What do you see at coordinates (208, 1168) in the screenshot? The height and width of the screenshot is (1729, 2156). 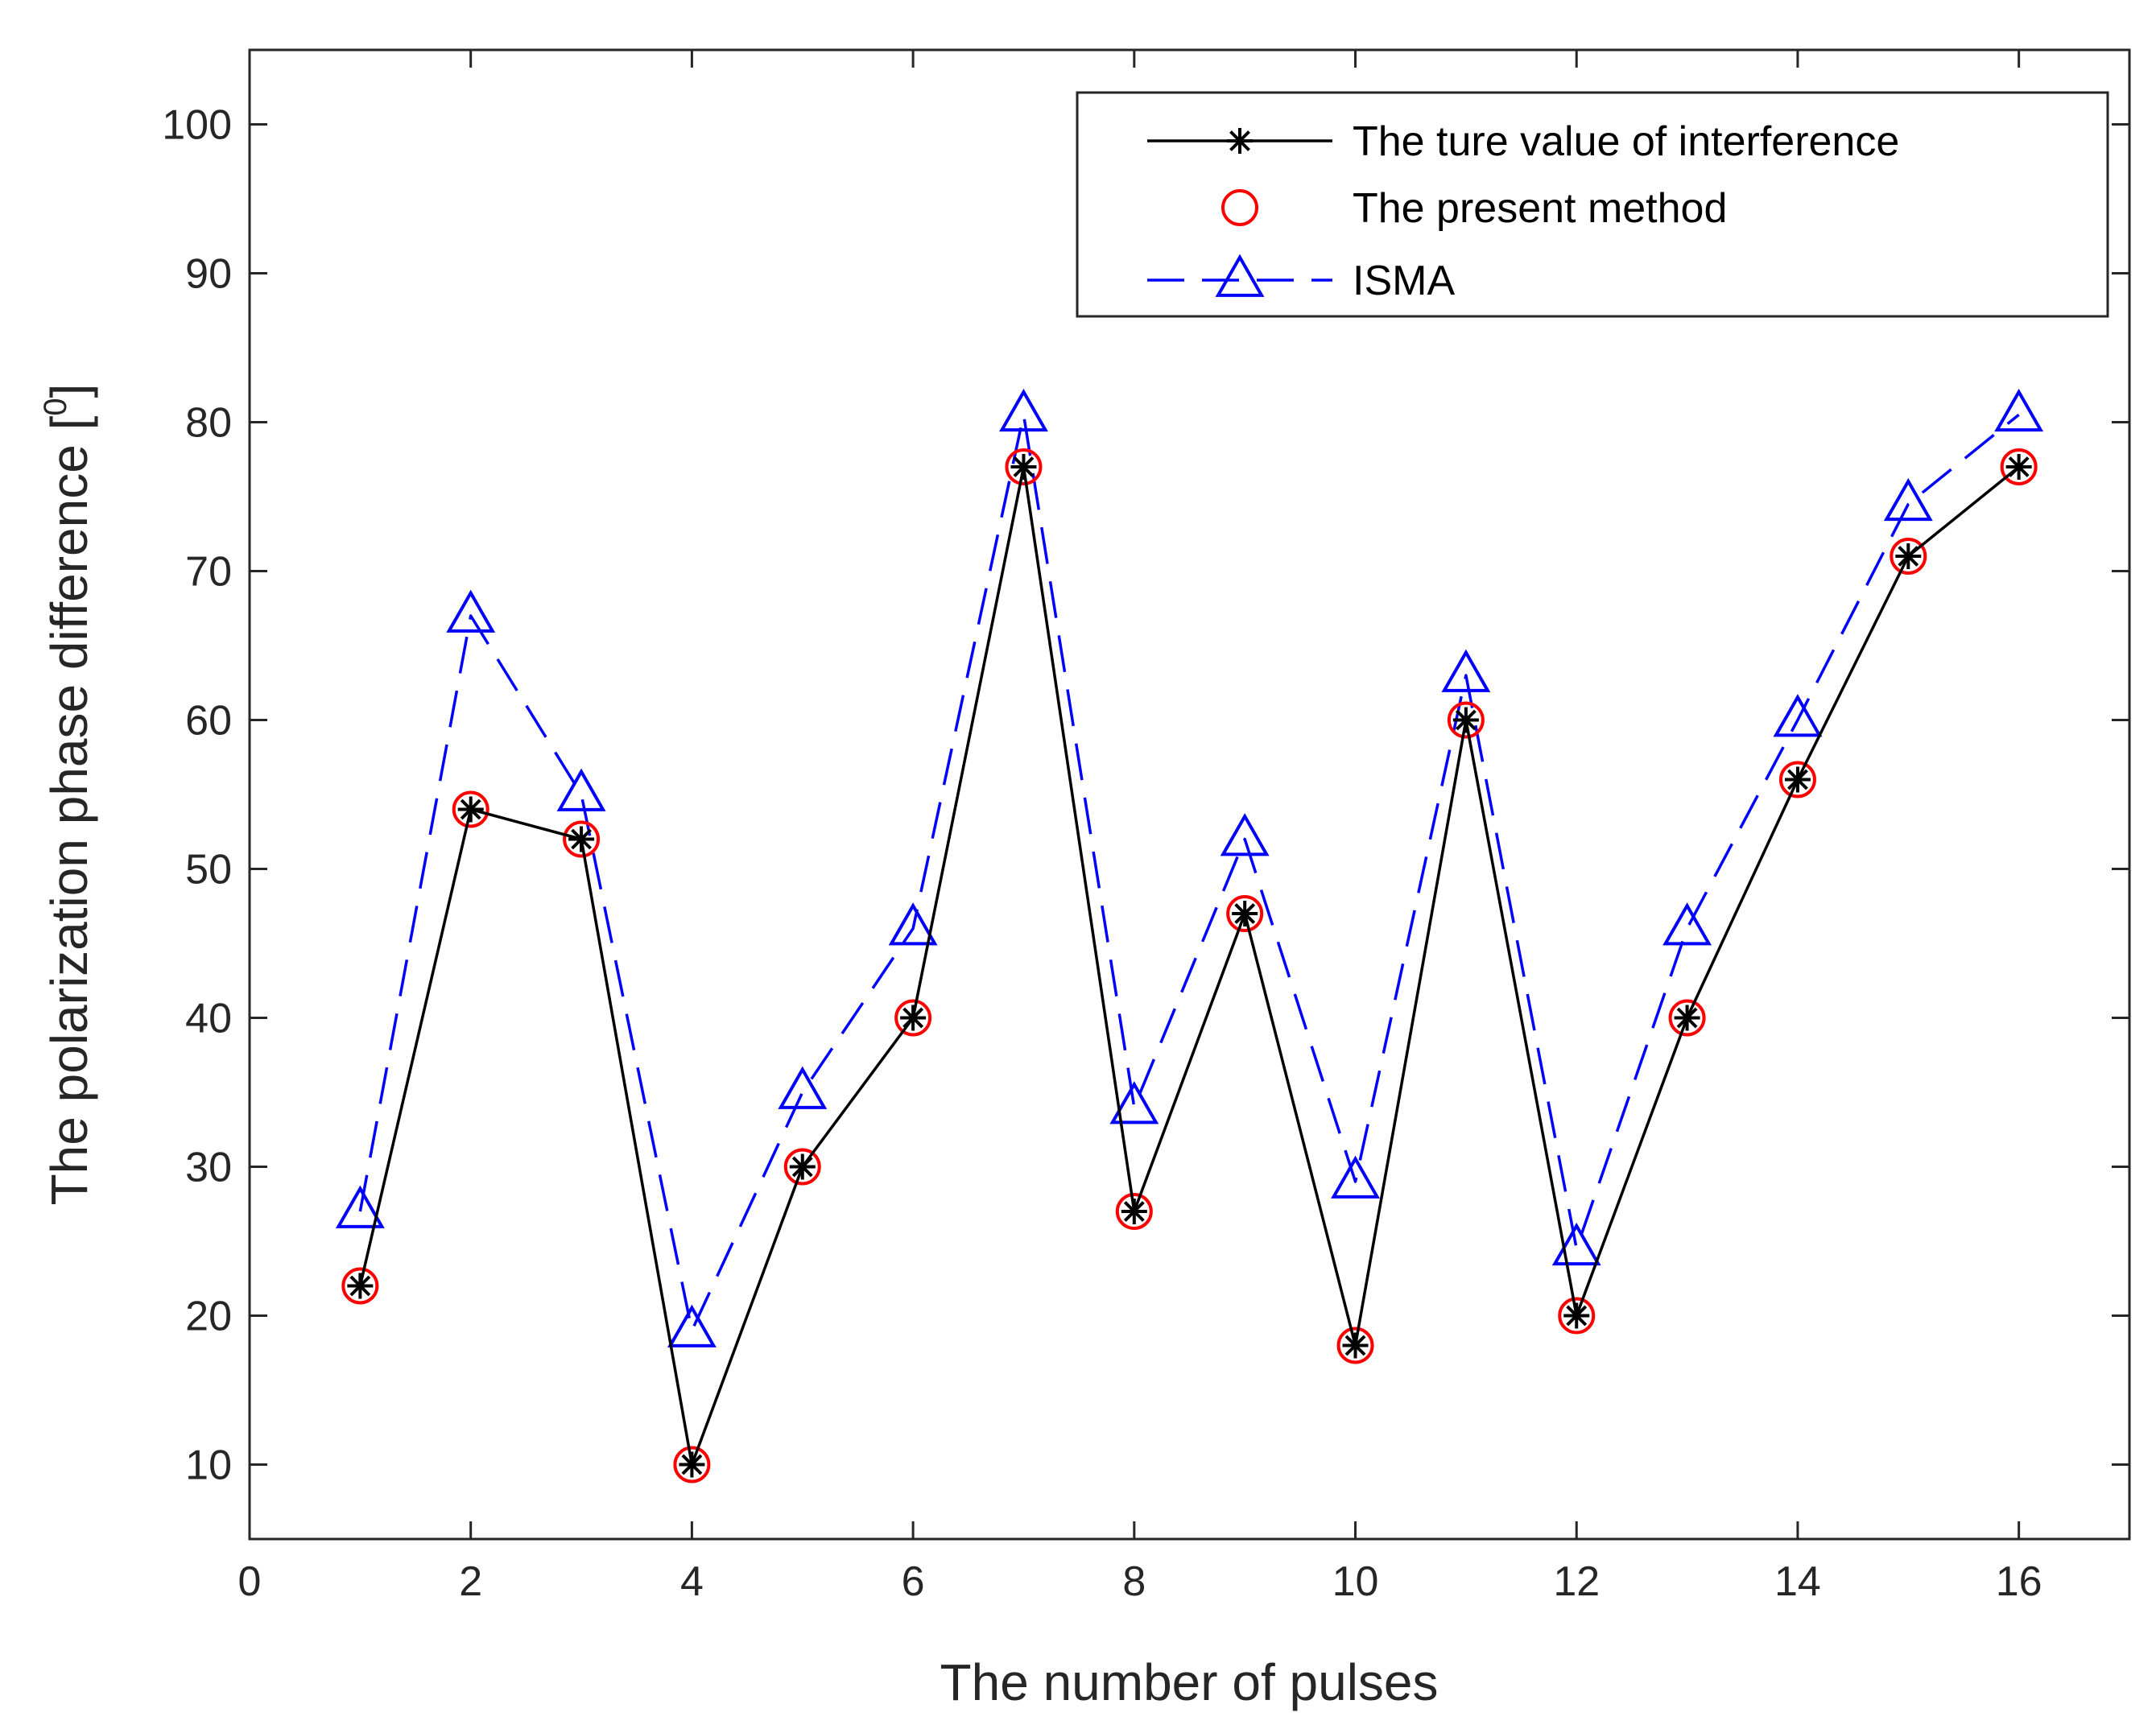 I see `y-tick-label: 30` at bounding box center [208, 1168].